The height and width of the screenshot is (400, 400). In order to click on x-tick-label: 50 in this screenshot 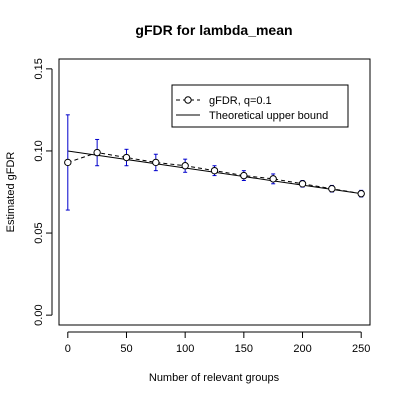, I will do `click(126, 349)`.